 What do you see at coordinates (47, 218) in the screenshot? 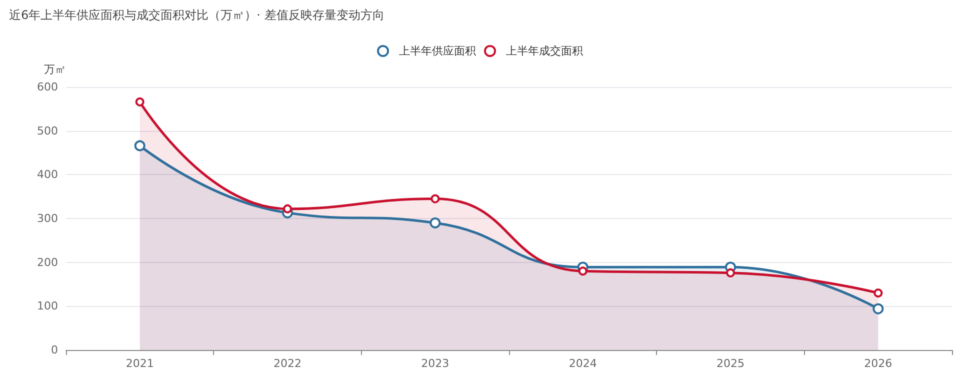
I see `y-tick-label: 300` at bounding box center [47, 218].